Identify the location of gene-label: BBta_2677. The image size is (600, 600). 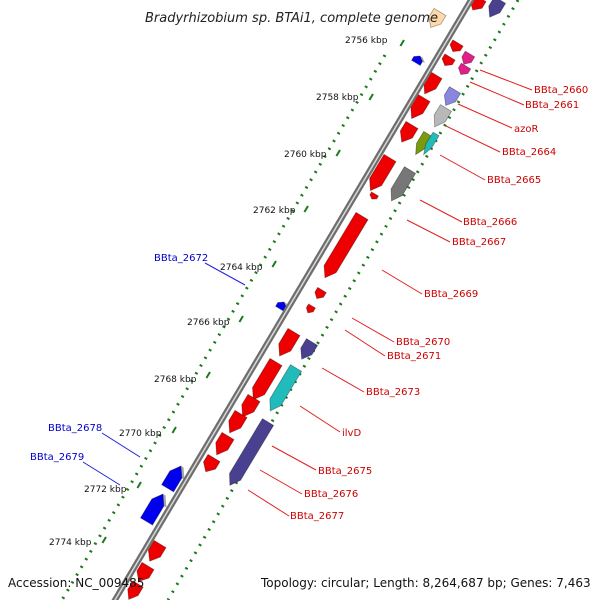
(317, 516).